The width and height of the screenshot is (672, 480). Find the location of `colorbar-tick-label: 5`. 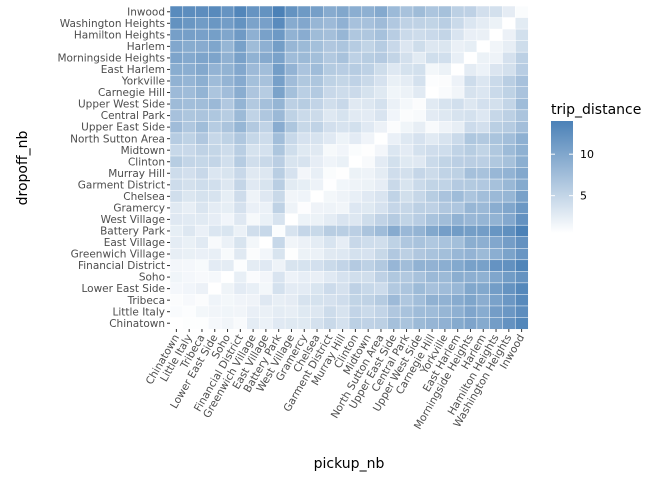

colorbar-tick-label: 5 is located at coordinates (583, 196).